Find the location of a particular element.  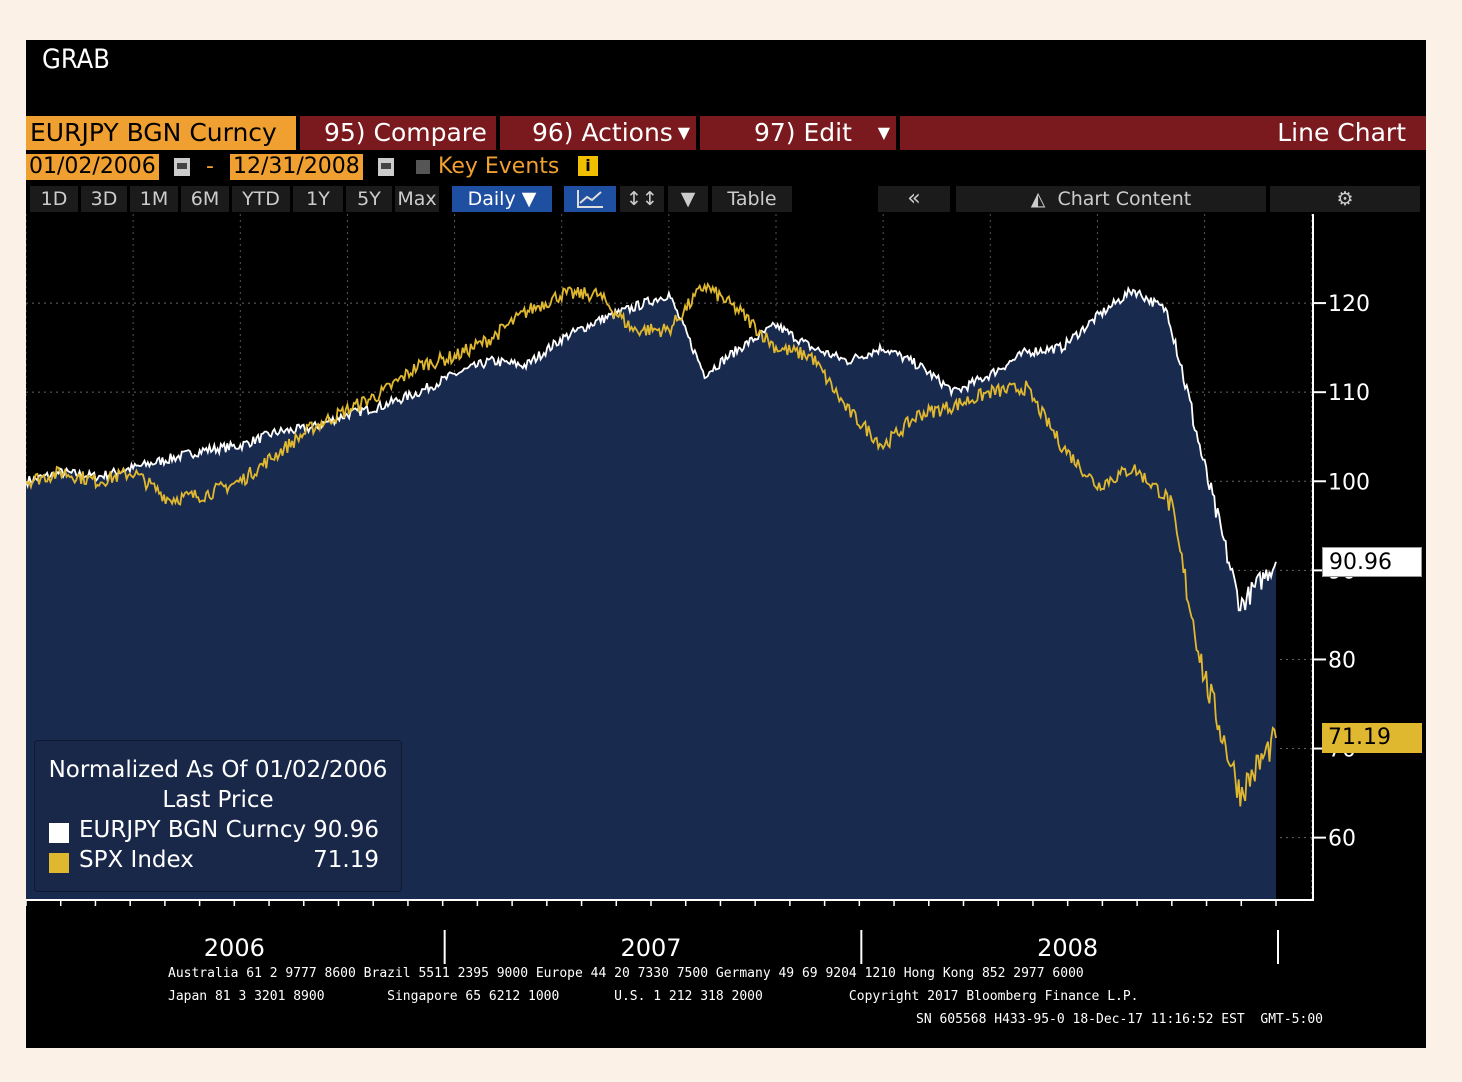

period-button-1m: 1M is located at coordinates (154, 199).